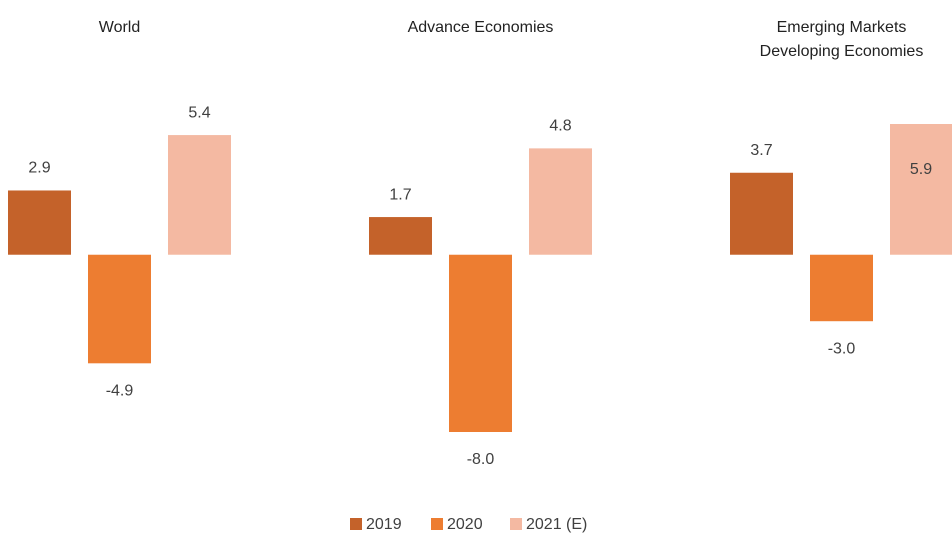  Describe the element at coordinates (39, 168) in the screenshot. I see `value-label: 2.9` at that location.